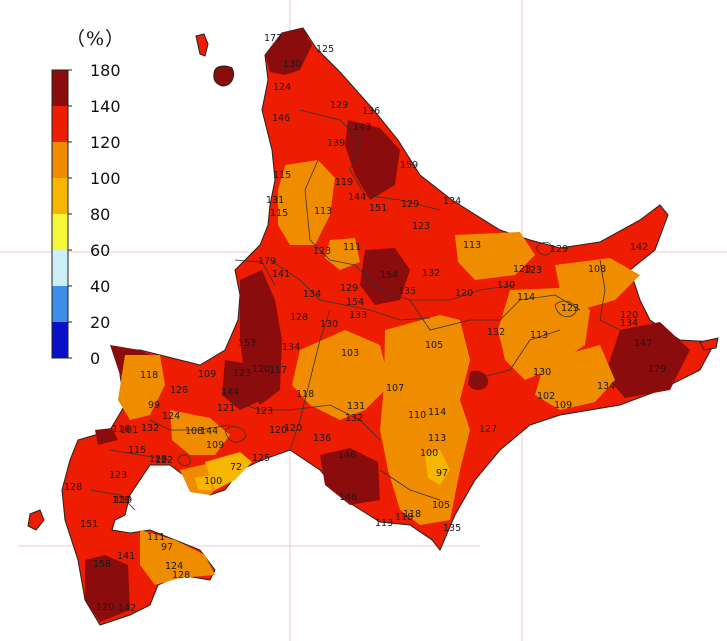 The image size is (727, 641). I want to click on station-value-label: 108, so click(194, 431).